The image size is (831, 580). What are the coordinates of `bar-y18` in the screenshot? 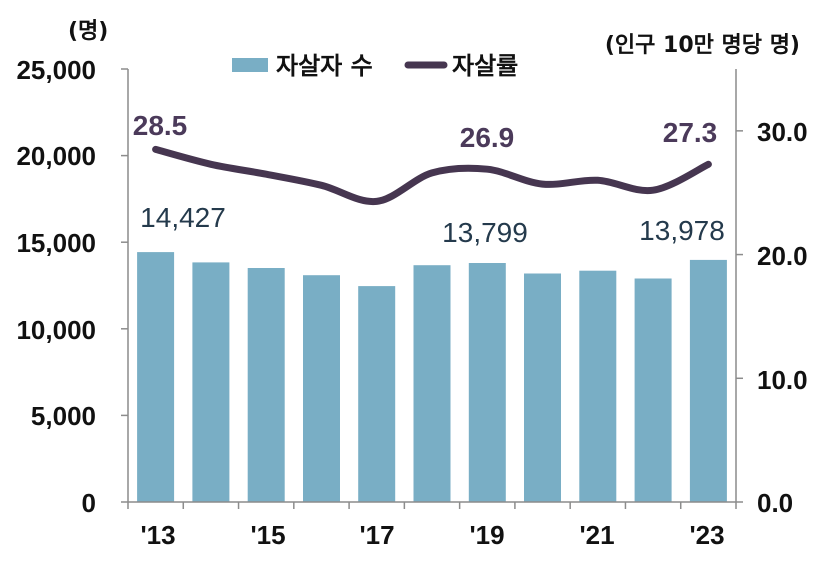 It's located at (432, 383).